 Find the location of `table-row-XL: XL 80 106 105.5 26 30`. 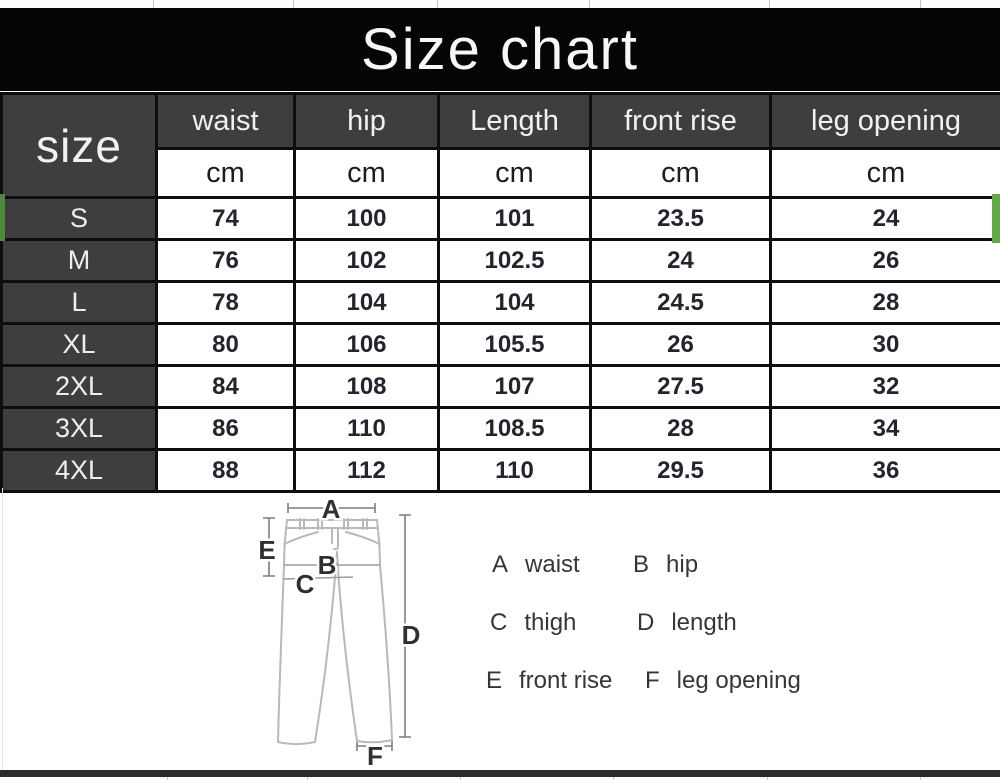

table-row-XL: XL 80 106 105.5 26 30 is located at coordinates (500, 344).